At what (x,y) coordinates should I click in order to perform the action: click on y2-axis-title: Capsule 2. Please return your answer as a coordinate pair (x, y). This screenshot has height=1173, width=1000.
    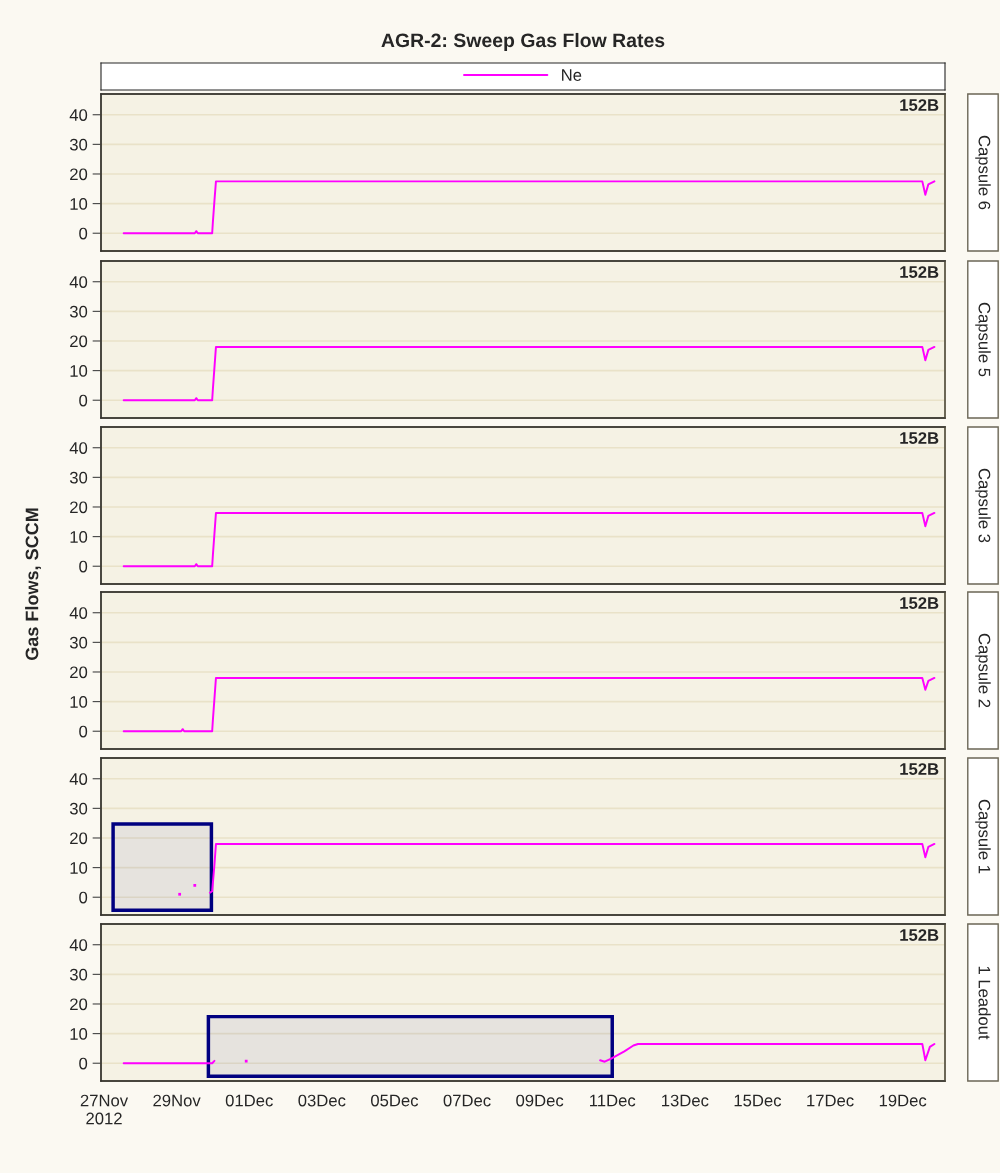
    Looking at the image, I should click on (983, 670).